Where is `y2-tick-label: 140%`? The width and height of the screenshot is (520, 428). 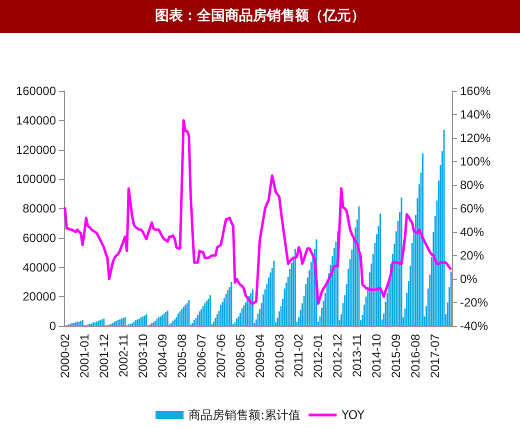
y2-tick-label: 140% is located at coordinates (476, 115).